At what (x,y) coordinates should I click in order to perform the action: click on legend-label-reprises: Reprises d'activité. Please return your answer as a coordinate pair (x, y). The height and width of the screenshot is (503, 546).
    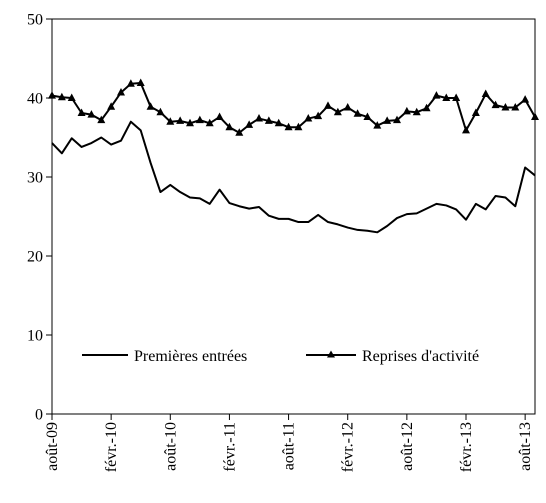
    Looking at the image, I should click on (420, 356).